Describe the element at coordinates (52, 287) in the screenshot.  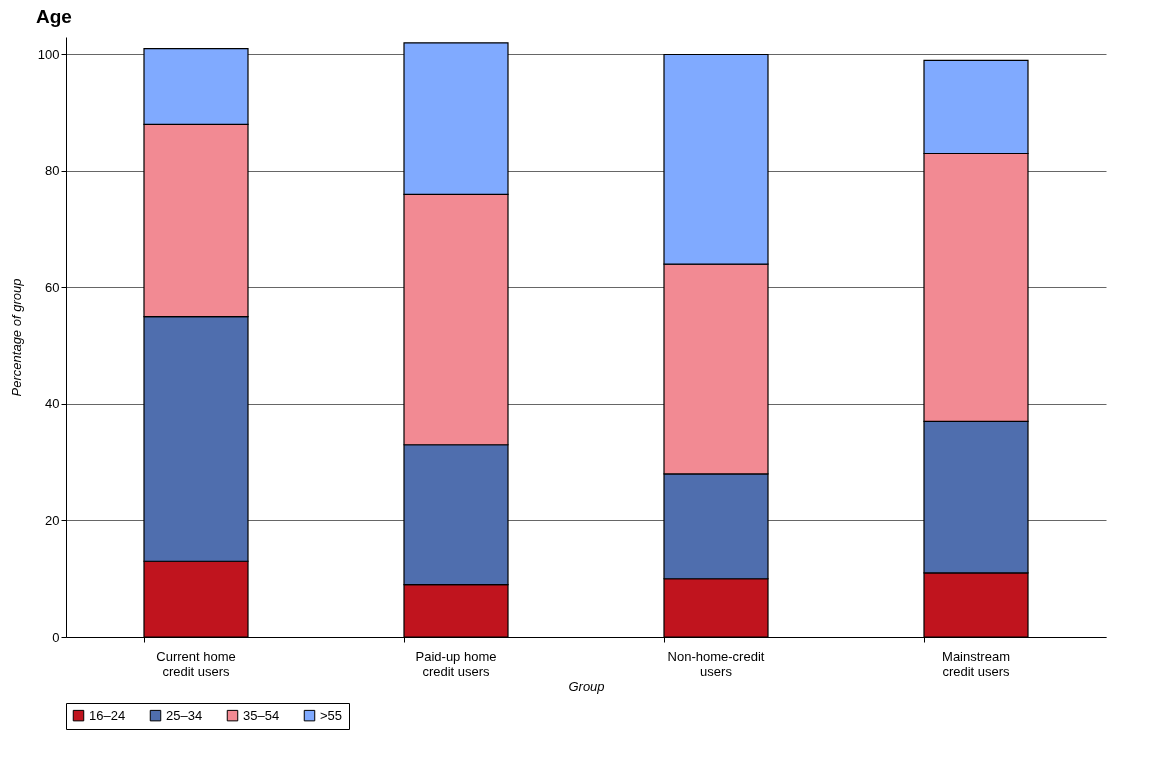
I see `y-tick-label: 60` at that location.